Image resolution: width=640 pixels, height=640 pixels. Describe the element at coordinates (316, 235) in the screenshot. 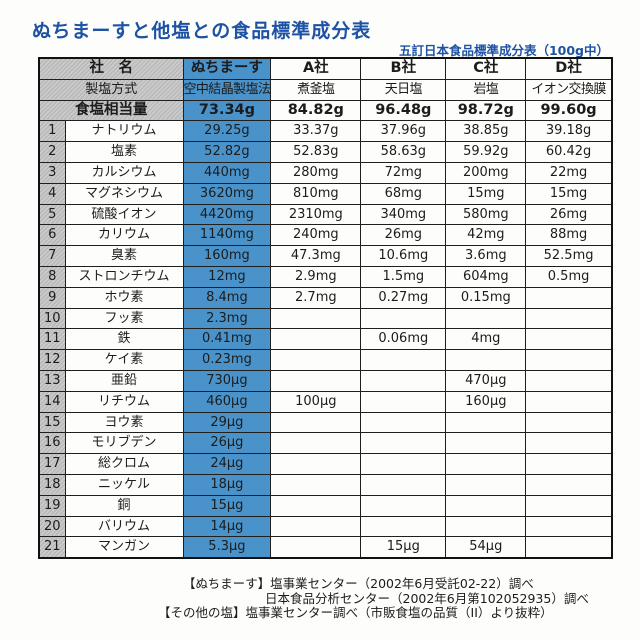

I see `value-company-a: 240mg` at that location.